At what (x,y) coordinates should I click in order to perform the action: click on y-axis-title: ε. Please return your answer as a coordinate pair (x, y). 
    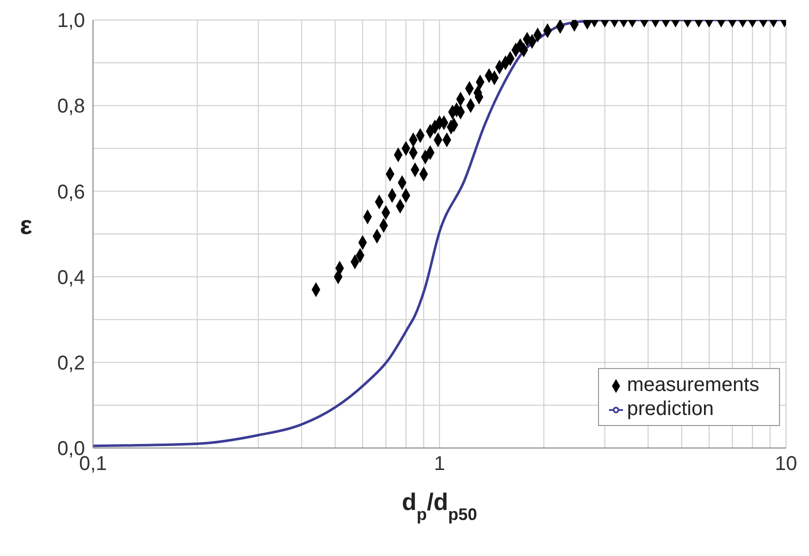
    Looking at the image, I should click on (26, 225).